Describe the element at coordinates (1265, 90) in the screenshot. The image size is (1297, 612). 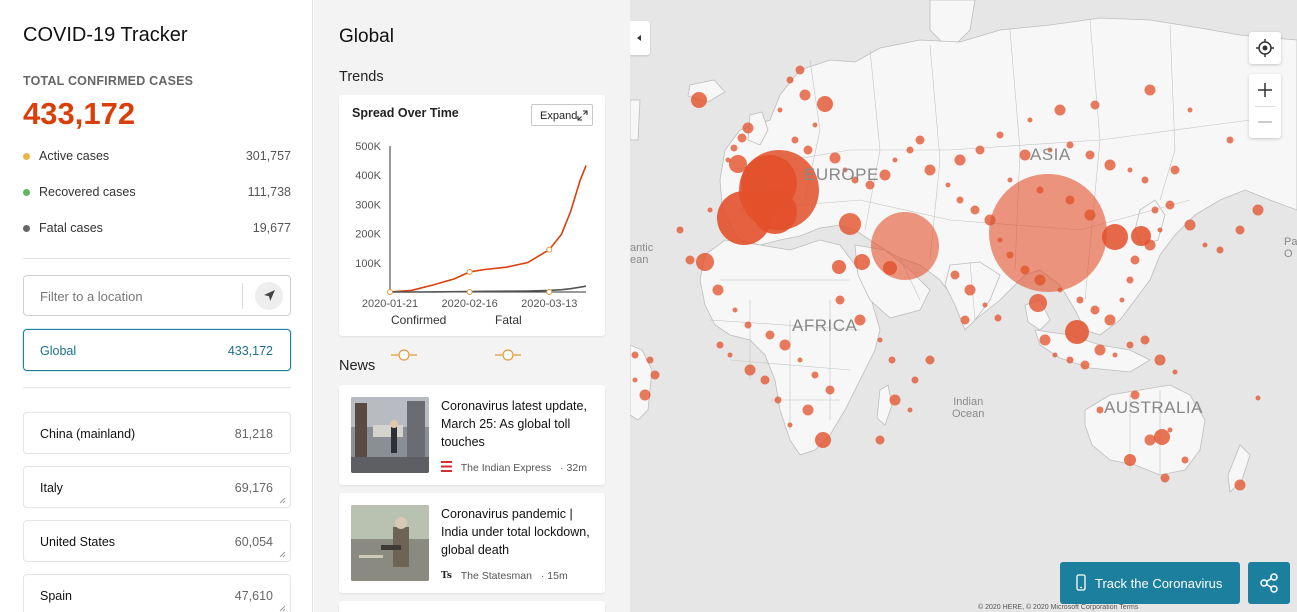
I see `zoom-in-button` at that location.